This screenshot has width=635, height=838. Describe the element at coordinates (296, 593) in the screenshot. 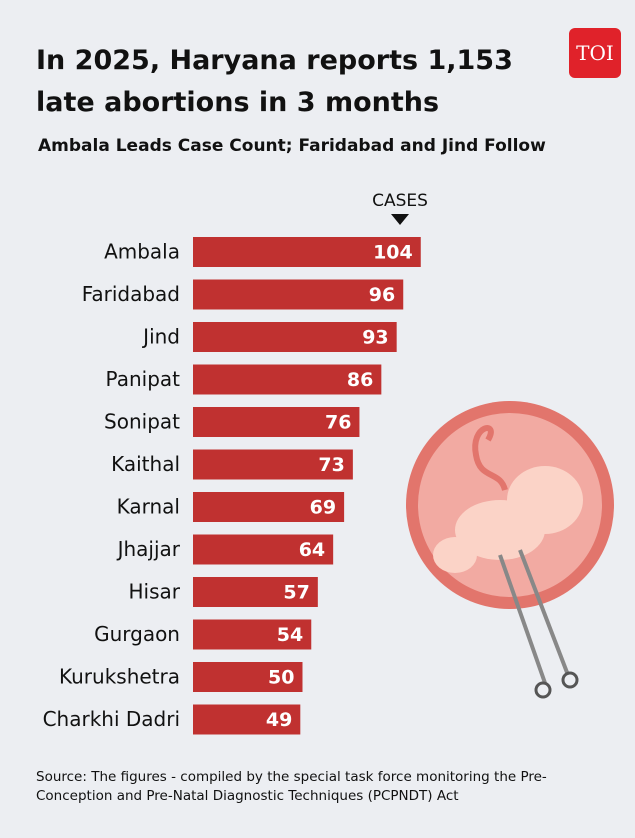

I see `value-label: 57` at that location.